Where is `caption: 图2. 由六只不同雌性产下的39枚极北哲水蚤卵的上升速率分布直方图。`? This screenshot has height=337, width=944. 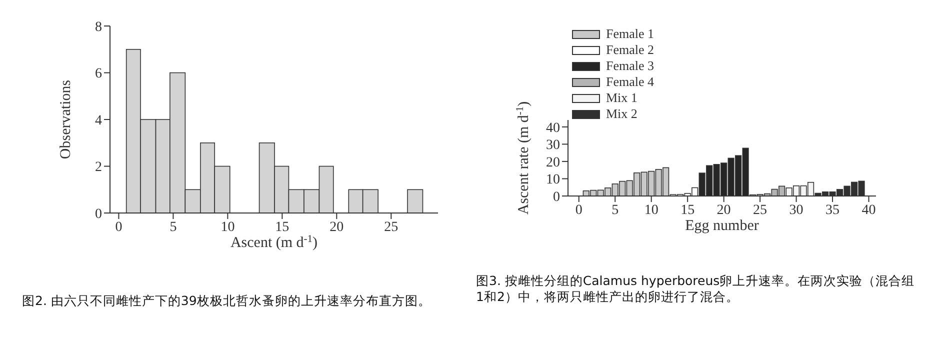
caption: 图2. 由六只不同雌性产下的39枚极北哲水蚤卵的上升速率分布直方图。 is located at coordinates (227, 301).